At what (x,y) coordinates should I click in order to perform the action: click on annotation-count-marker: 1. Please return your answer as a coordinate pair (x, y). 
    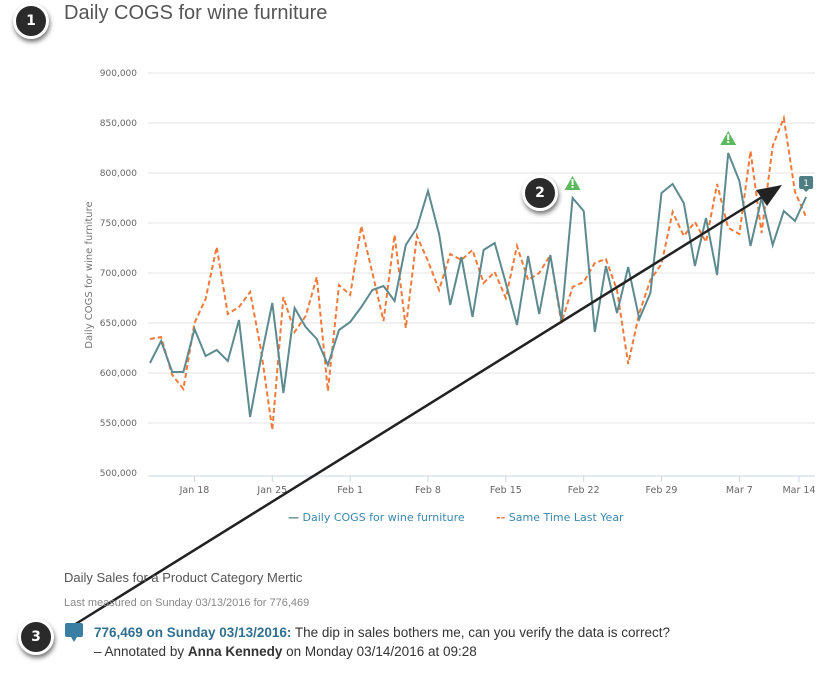
    Looking at the image, I should click on (806, 184).